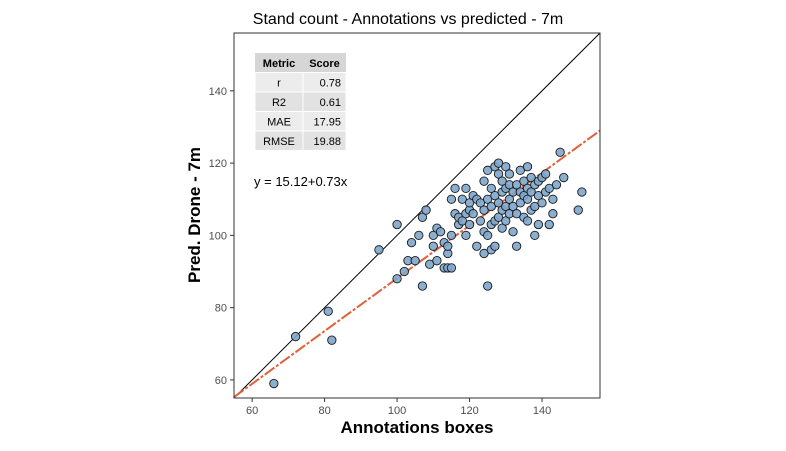 The width and height of the screenshot is (786, 451). What do you see at coordinates (327, 123) in the screenshot?
I see `table-metric-value: 17.95` at bounding box center [327, 123].